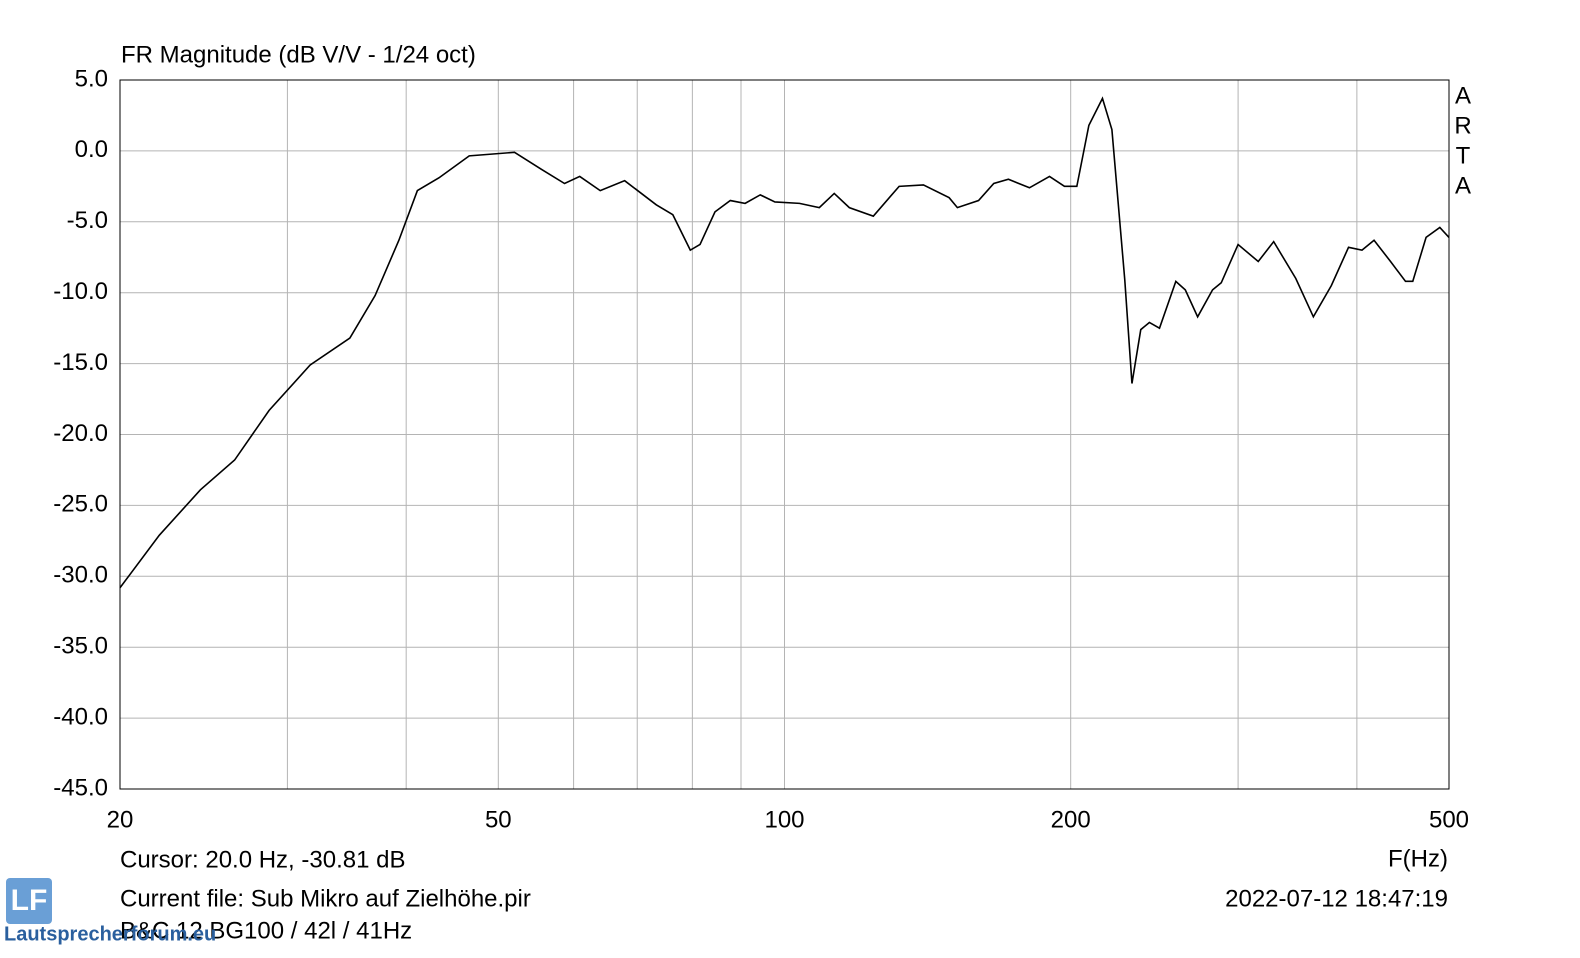  I want to click on logo: LF, so click(29, 900).